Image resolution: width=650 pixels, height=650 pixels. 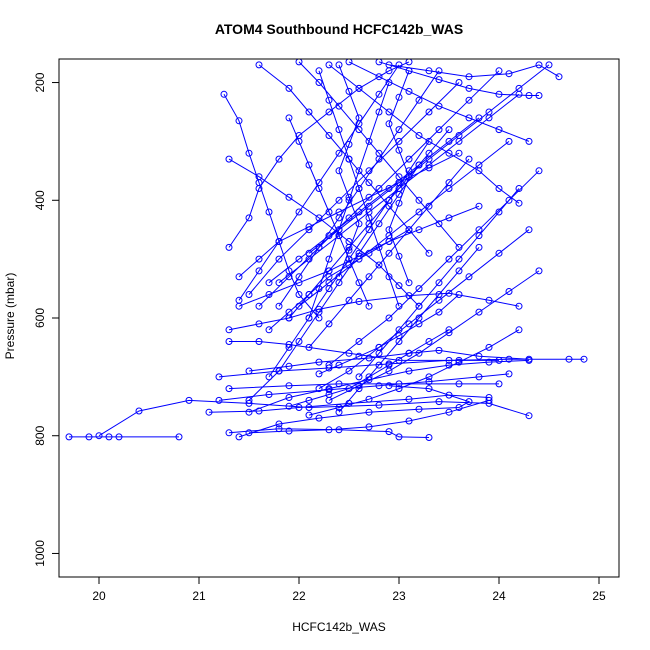 What do you see at coordinates (40, 553) in the screenshot?
I see `y-tick-label: 1000` at bounding box center [40, 553].